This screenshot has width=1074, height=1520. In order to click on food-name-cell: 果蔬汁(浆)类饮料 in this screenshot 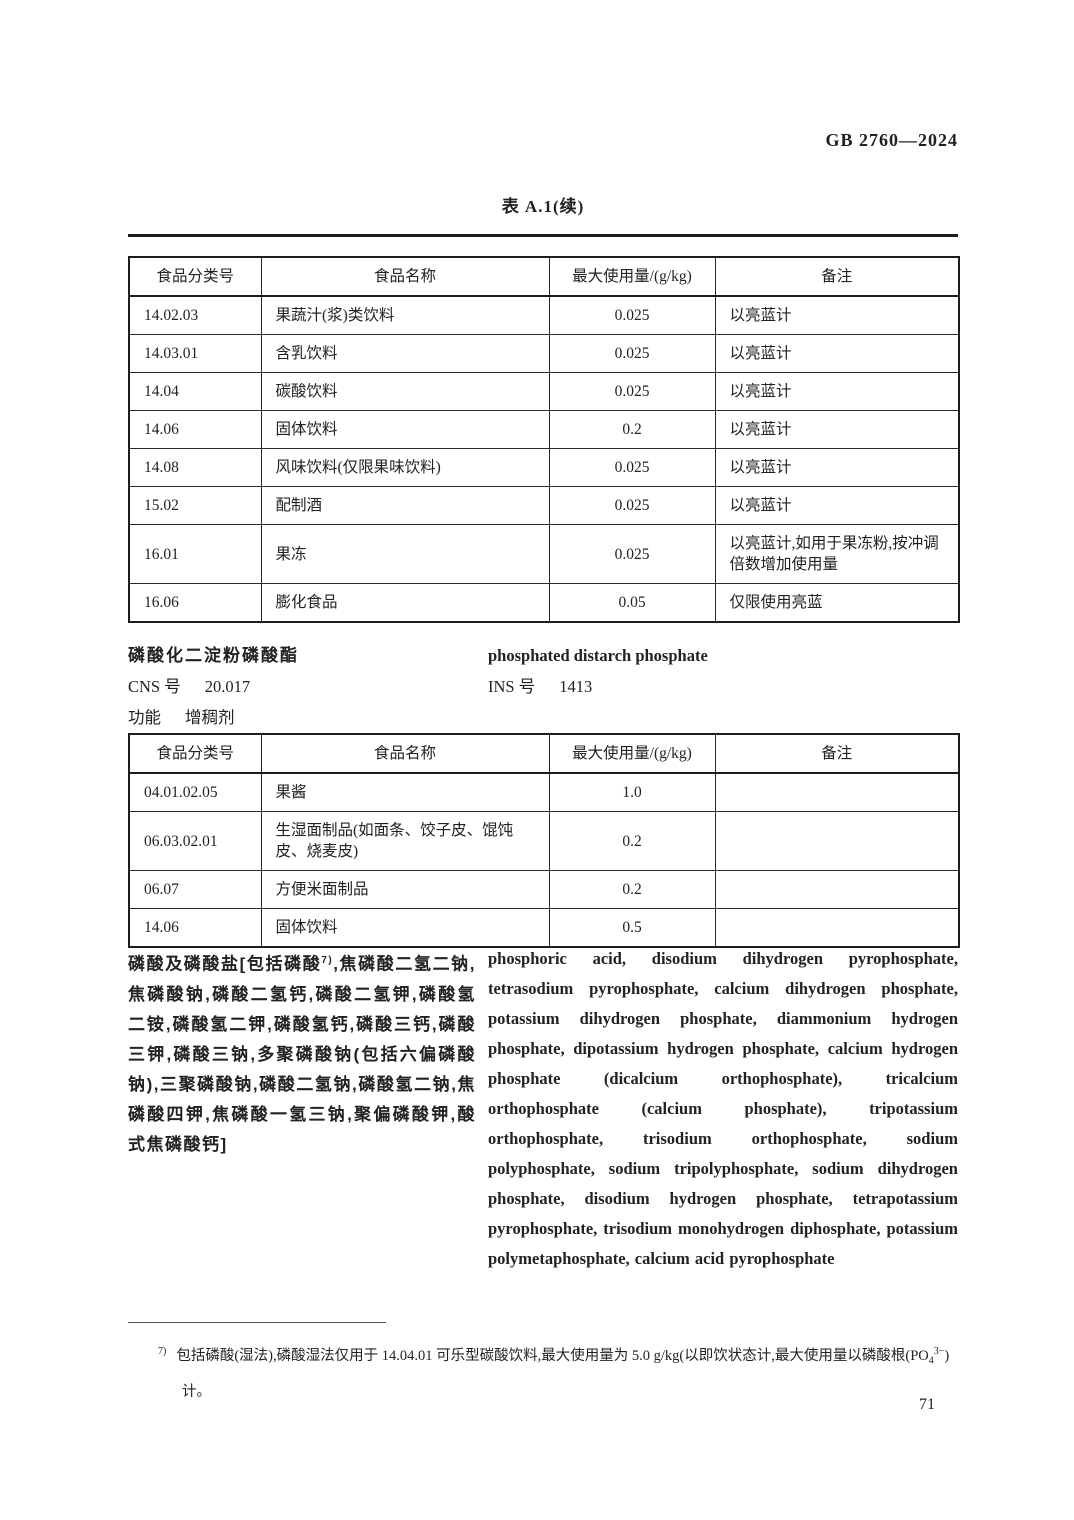, I will do `click(405, 315)`.